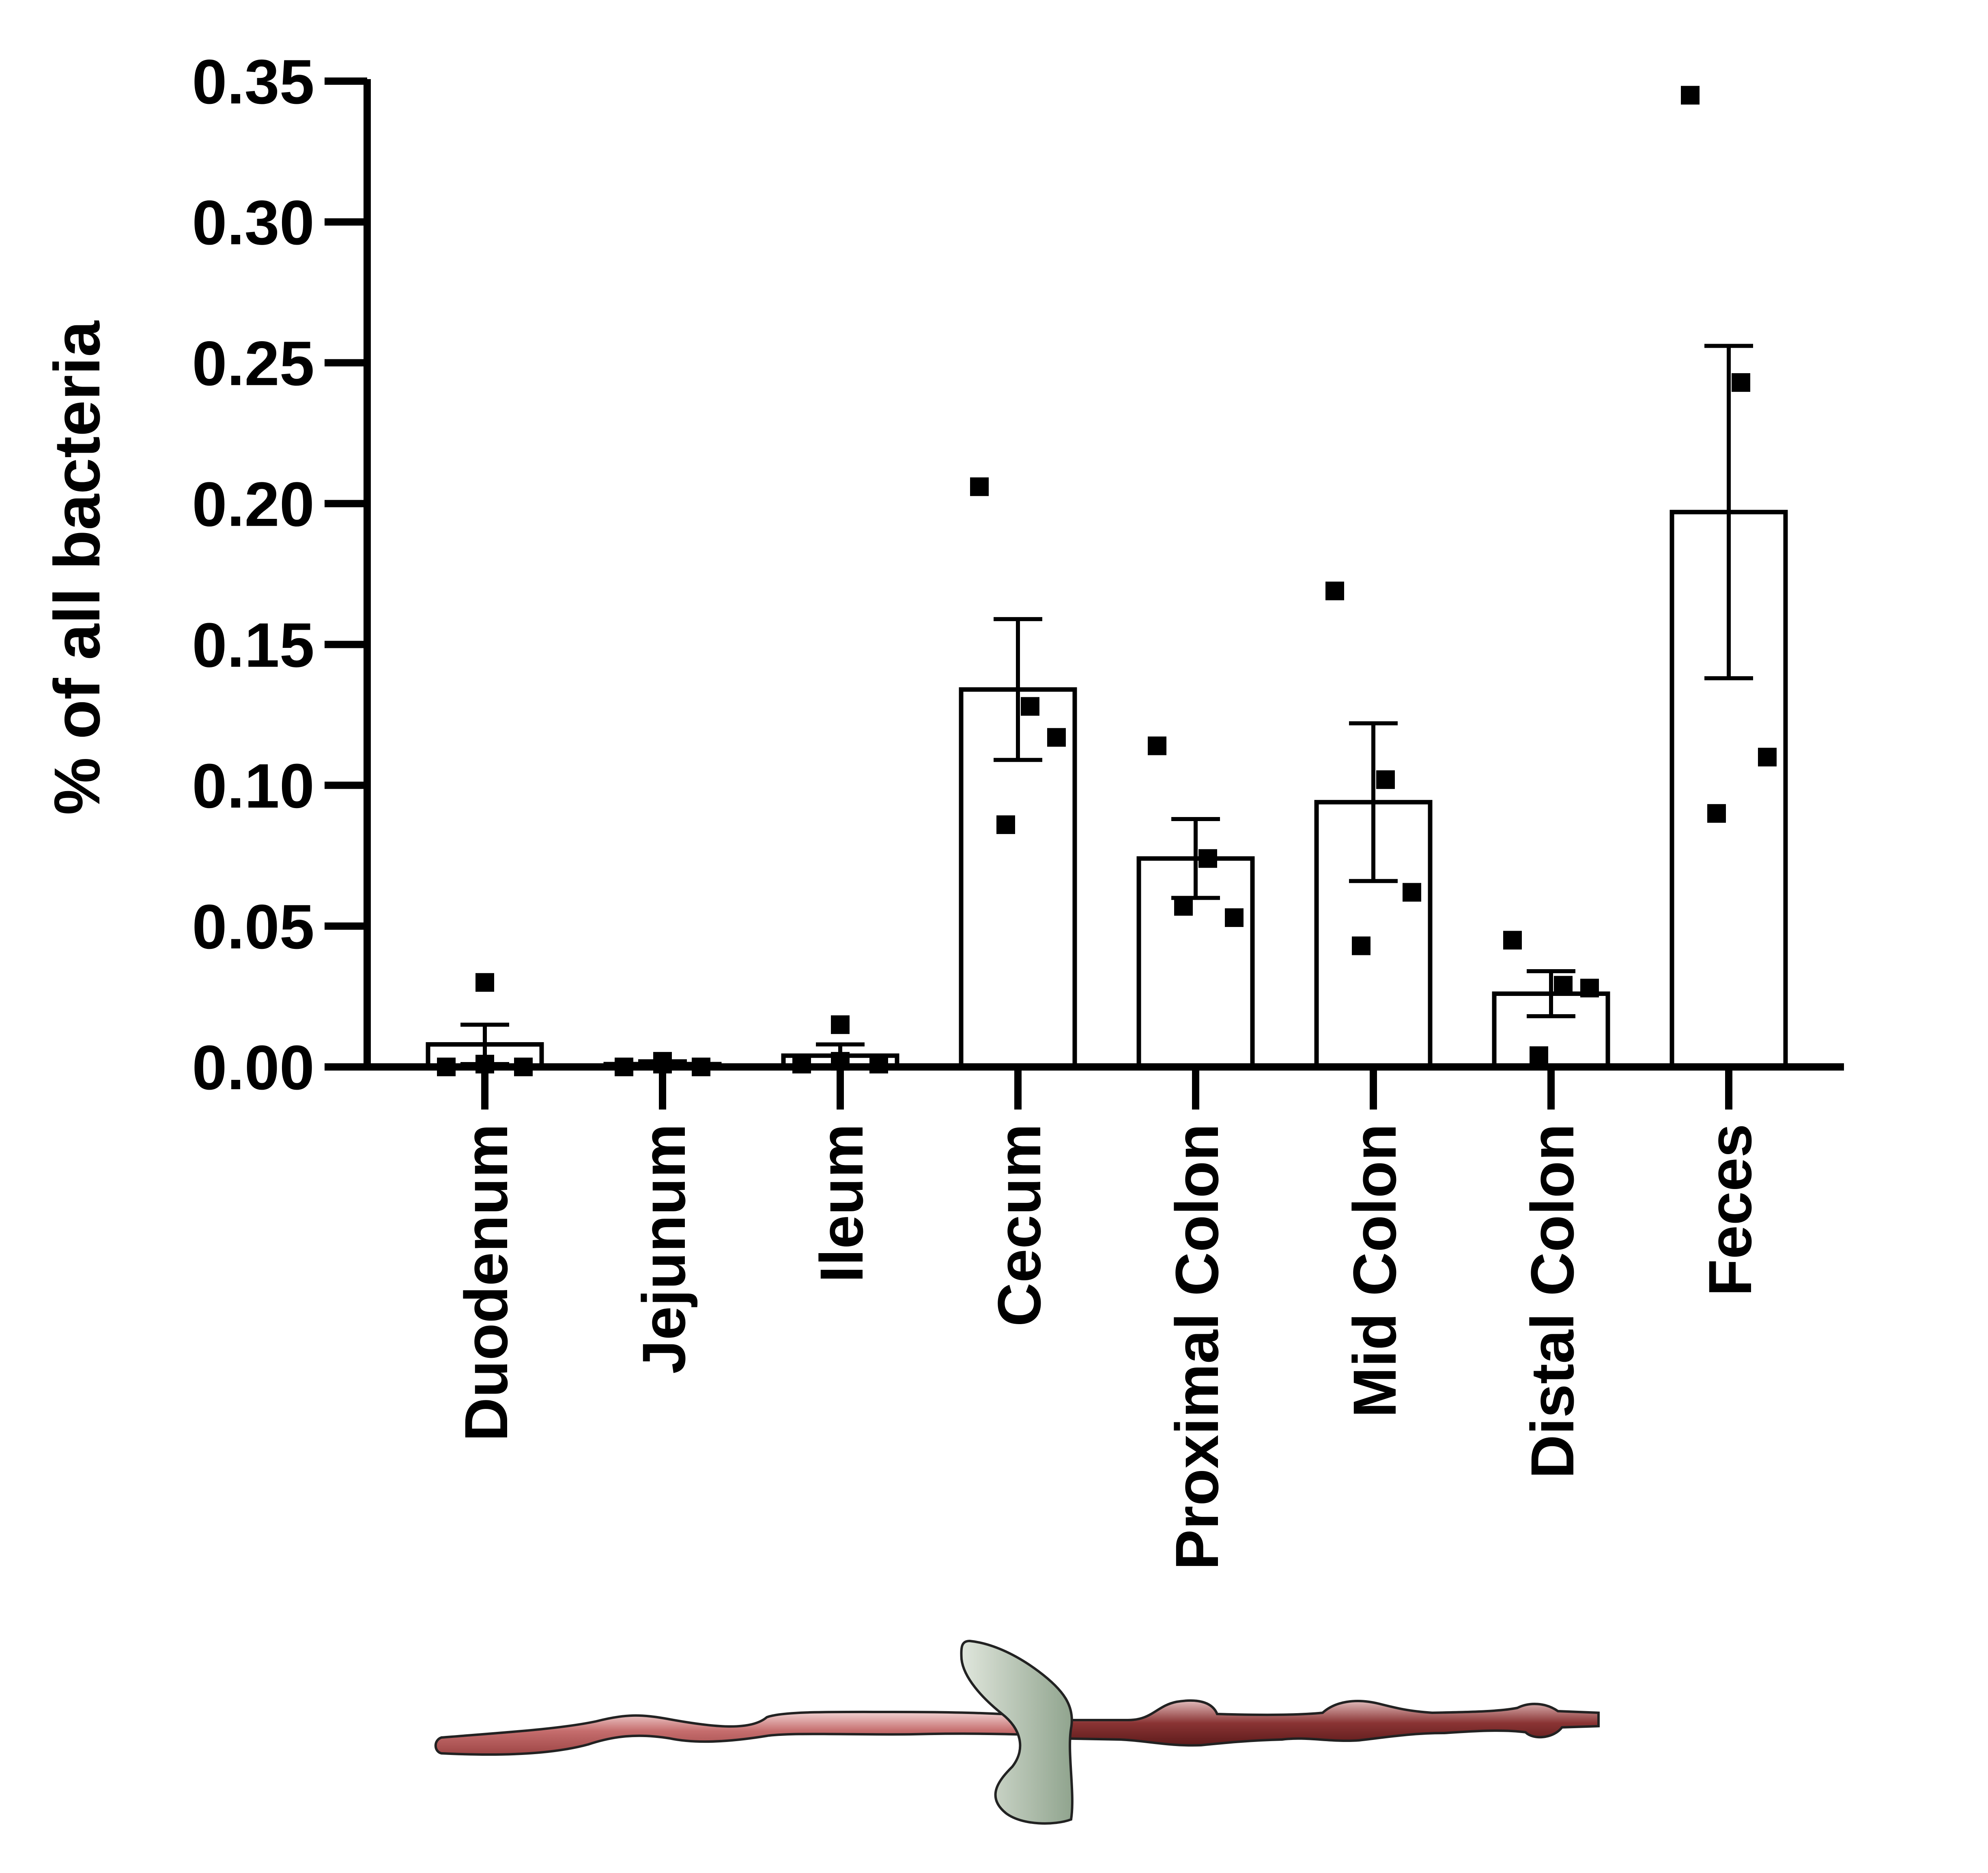  What do you see at coordinates (664, 1249) in the screenshot?
I see `category-label: Jejunum` at bounding box center [664, 1249].